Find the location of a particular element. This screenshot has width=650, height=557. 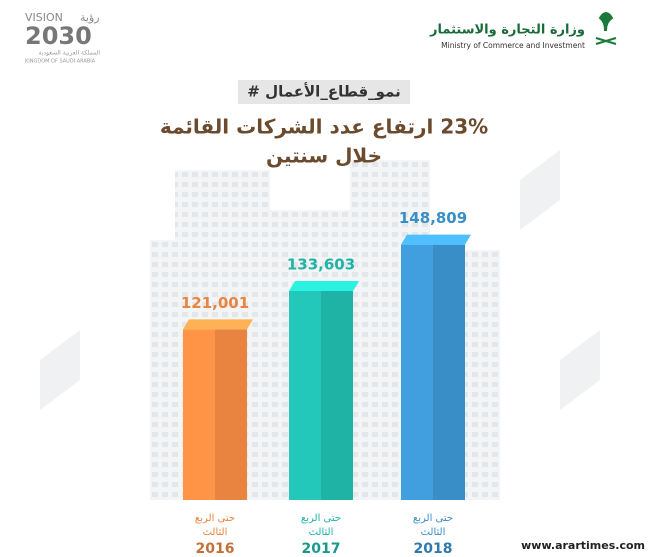

x-tick-label: 2017 is located at coordinates (321, 549).